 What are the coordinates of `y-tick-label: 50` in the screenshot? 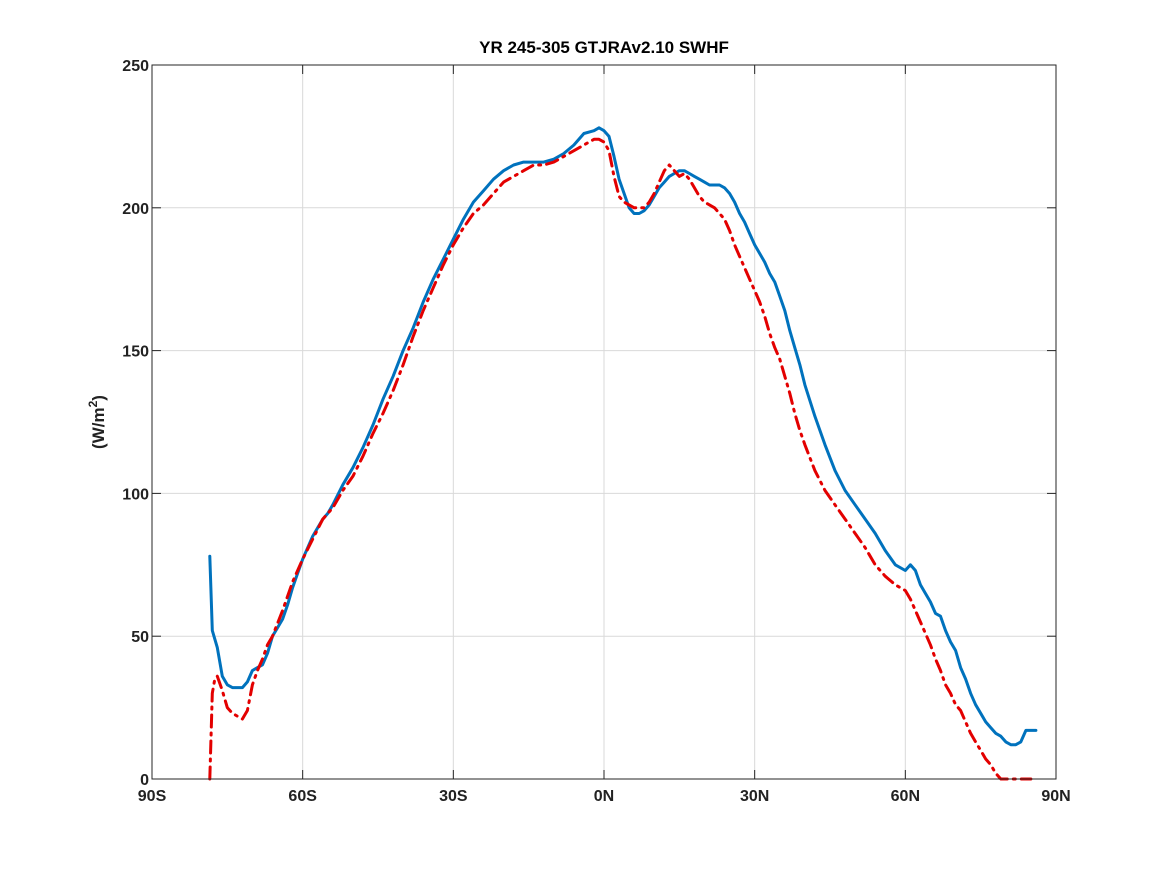 It's located at (140, 637).